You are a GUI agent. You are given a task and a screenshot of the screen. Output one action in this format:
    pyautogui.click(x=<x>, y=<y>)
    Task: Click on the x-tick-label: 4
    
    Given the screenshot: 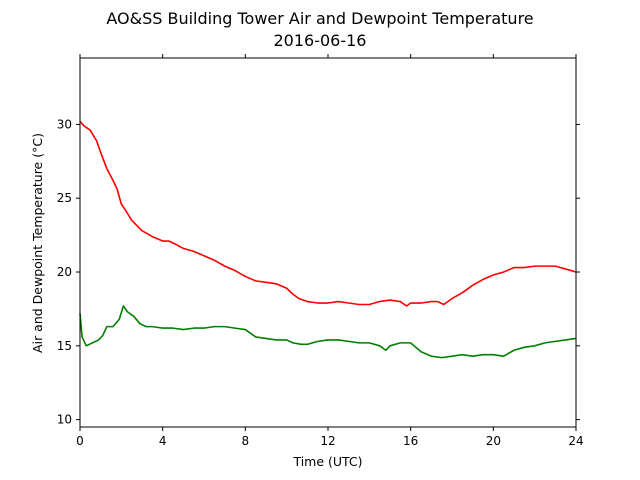 What is the action you would take?
    pyautogui.click(x=163, y=441)
    